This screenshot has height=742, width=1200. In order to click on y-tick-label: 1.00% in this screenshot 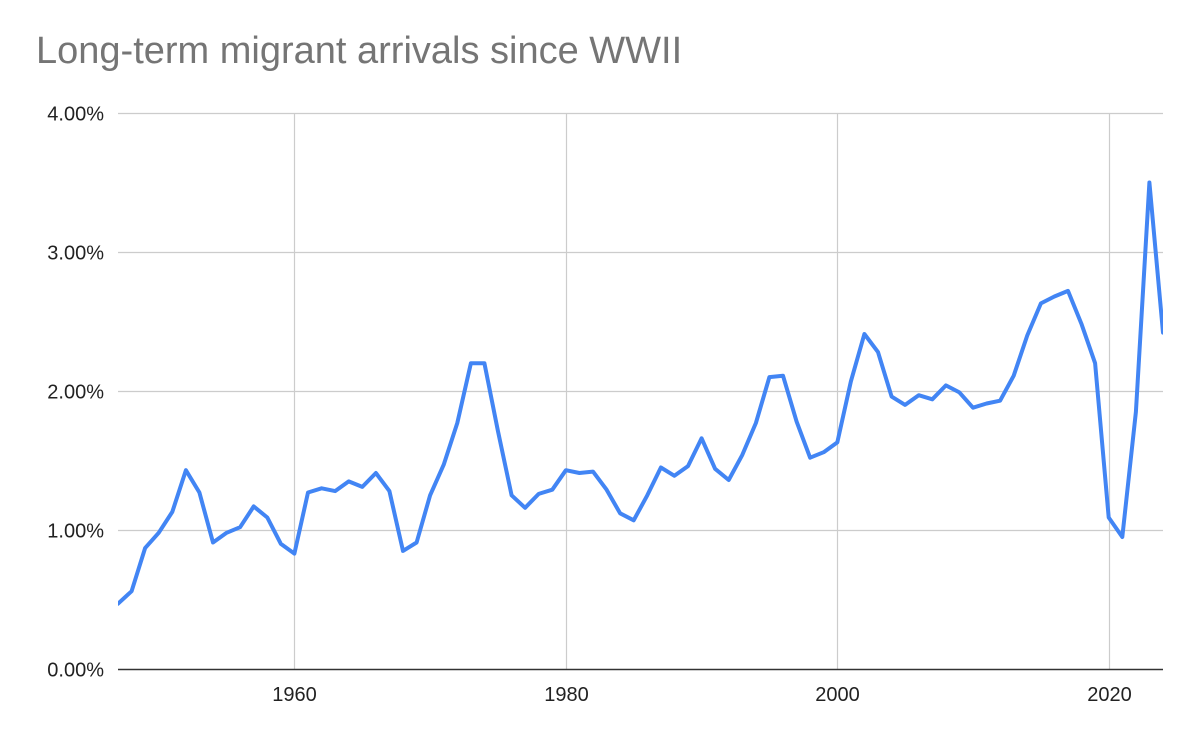, I will do `click(75, 532)`.